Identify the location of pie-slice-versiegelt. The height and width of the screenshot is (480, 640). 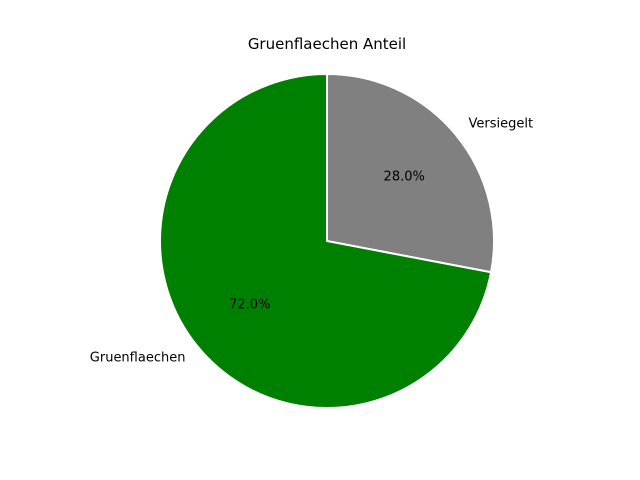
(410, 173).